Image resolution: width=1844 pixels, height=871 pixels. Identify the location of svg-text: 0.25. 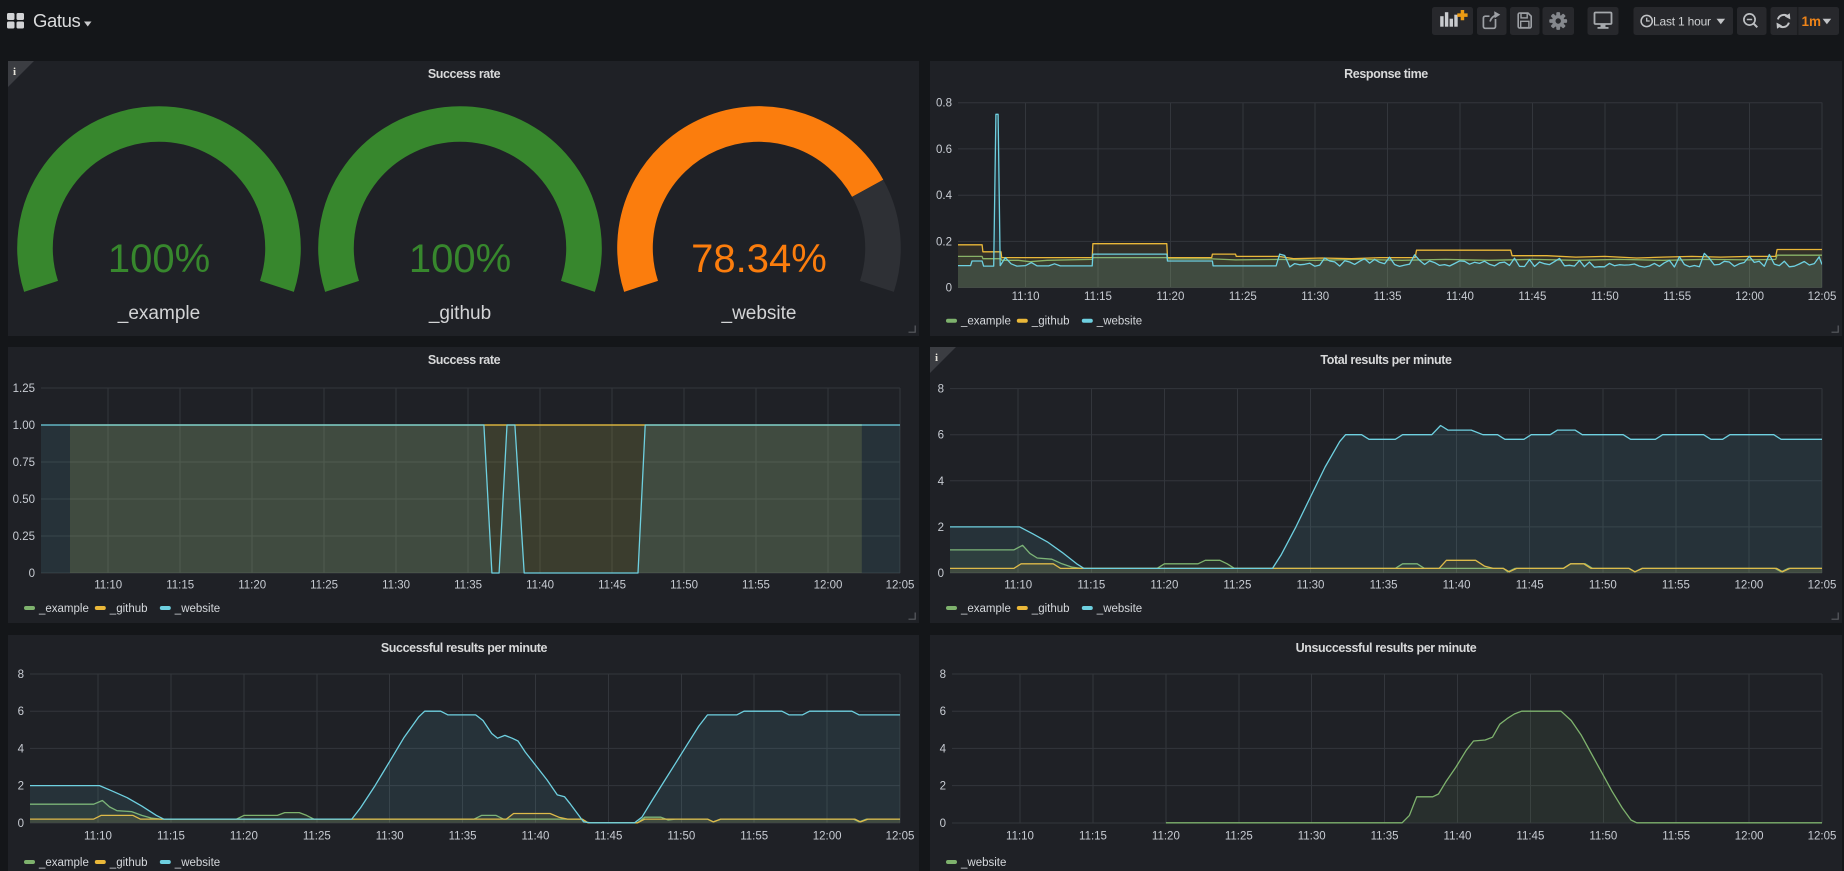
(24, 537).